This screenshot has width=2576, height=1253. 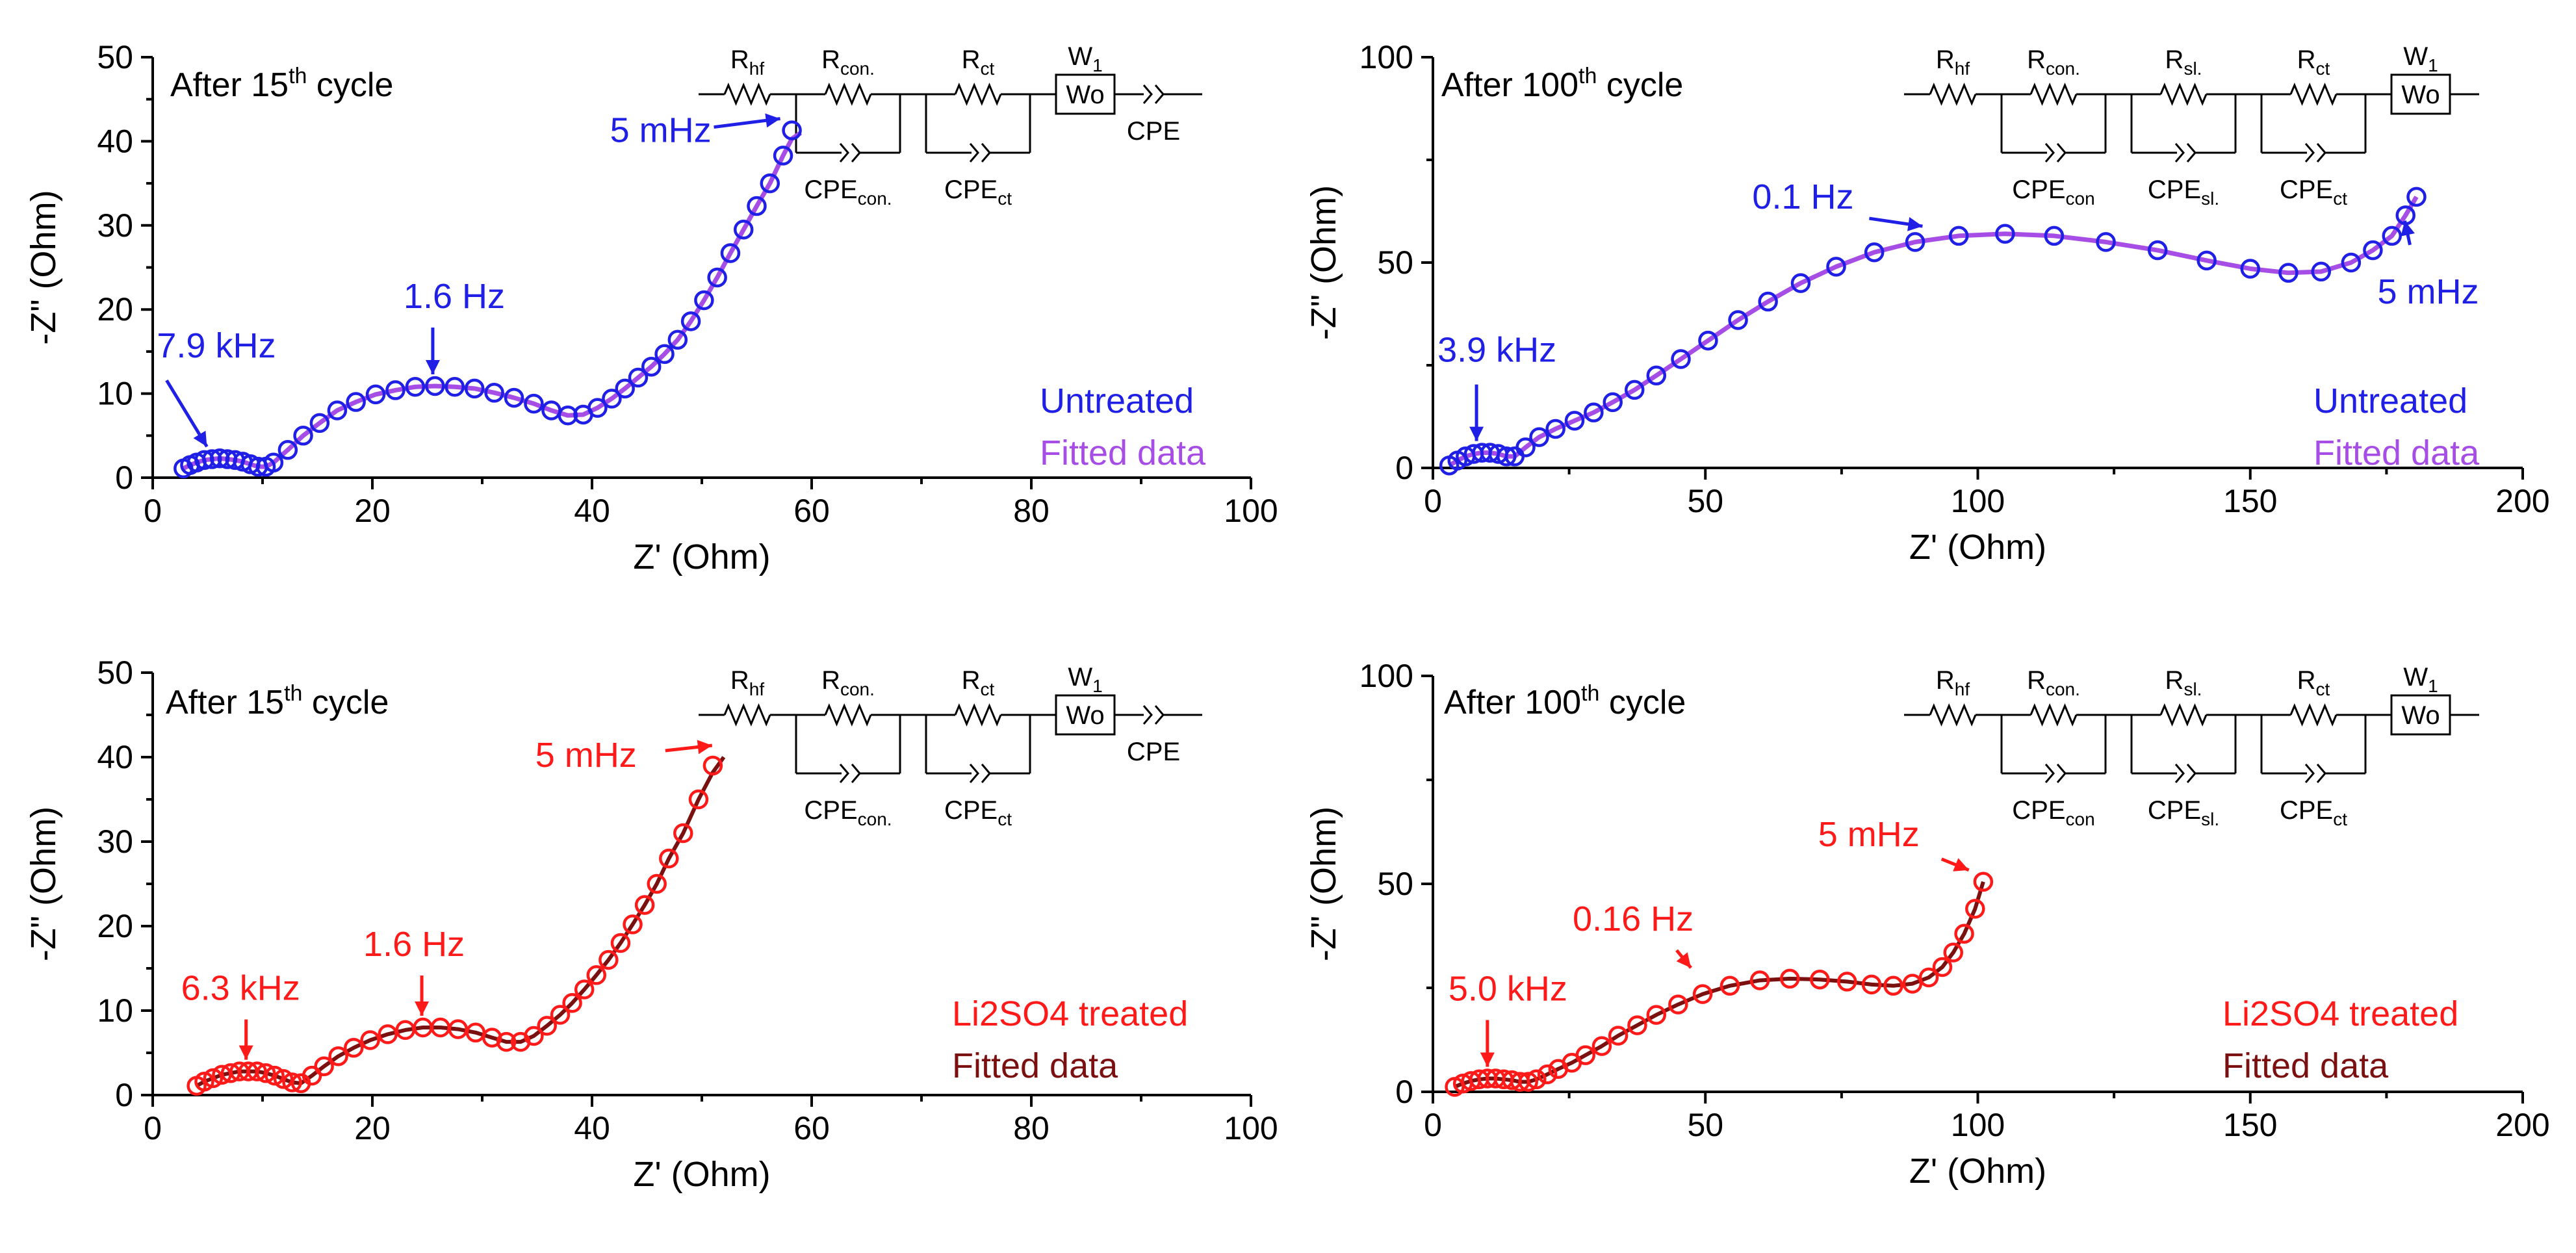 What do you see at coordinates (1085, 58) in the screenshot?
I see `label-w1: W1` at bounding box center [1085, 58].